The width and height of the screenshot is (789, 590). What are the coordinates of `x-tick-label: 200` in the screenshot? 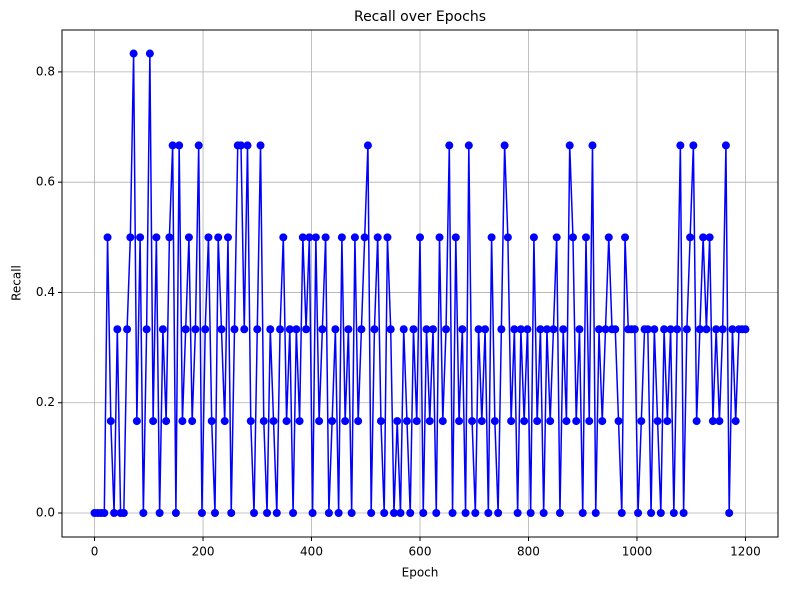 It's located at (203, 552).